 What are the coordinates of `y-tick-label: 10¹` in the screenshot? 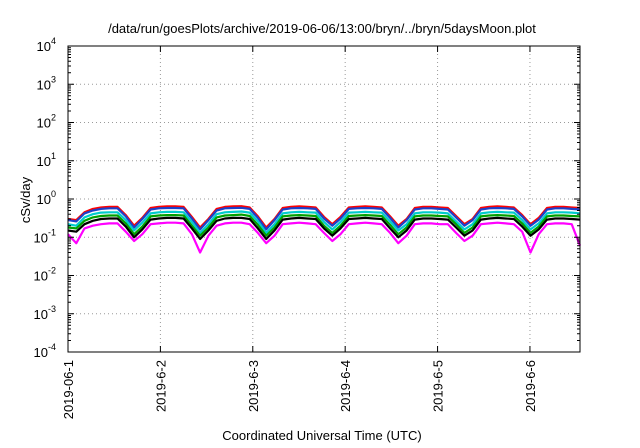 It's located at (46, 160).